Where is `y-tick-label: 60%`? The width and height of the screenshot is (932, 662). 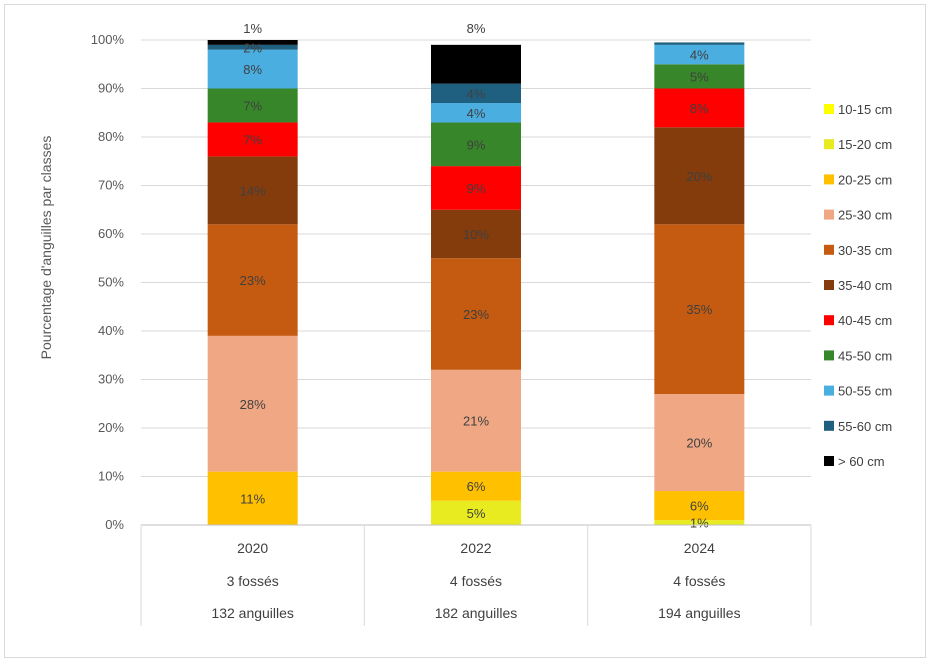
y-tick-label: 60% is located at coordinates (111, 233).